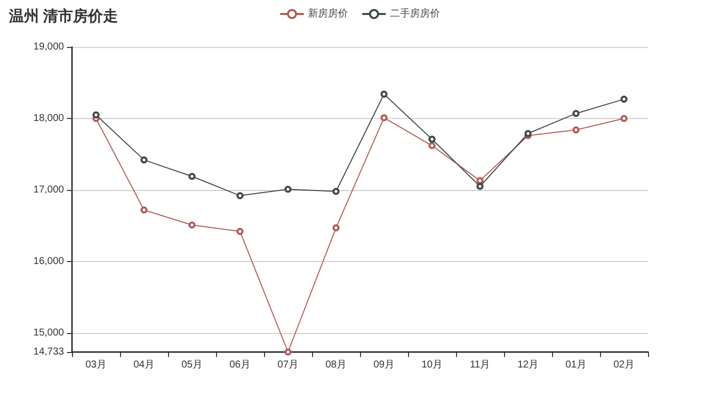 The width and height of the screenshot is (720, 400). I want to click on legend-label: 二手房房价, so click(415, 14).